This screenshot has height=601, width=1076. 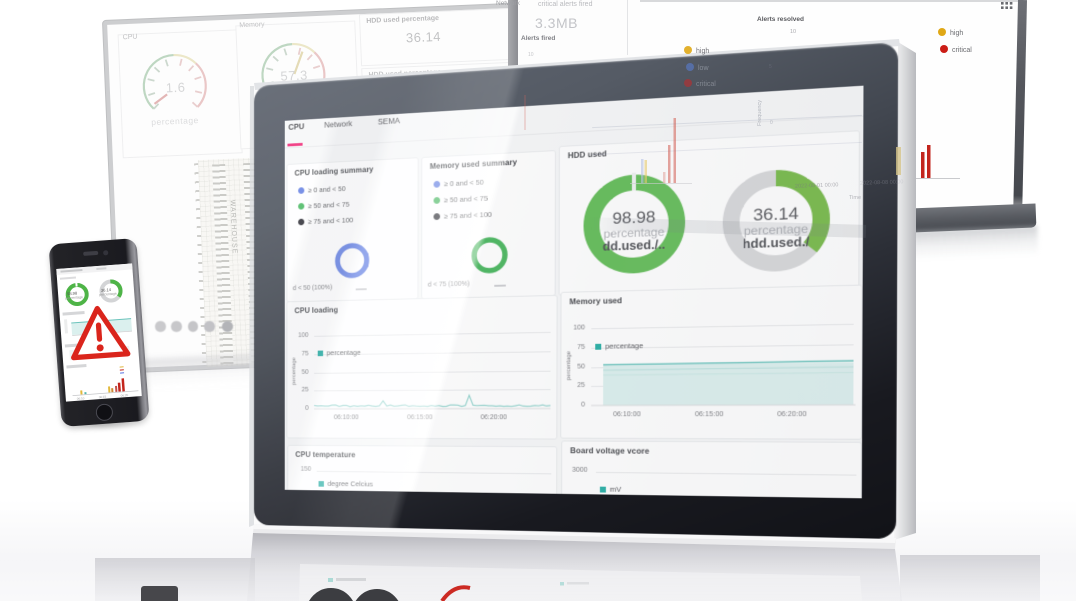 What do you see at coordinates (125, 395) in the screenshot?
I see `svg-text: 06:20` at bounding box center [125, 395].